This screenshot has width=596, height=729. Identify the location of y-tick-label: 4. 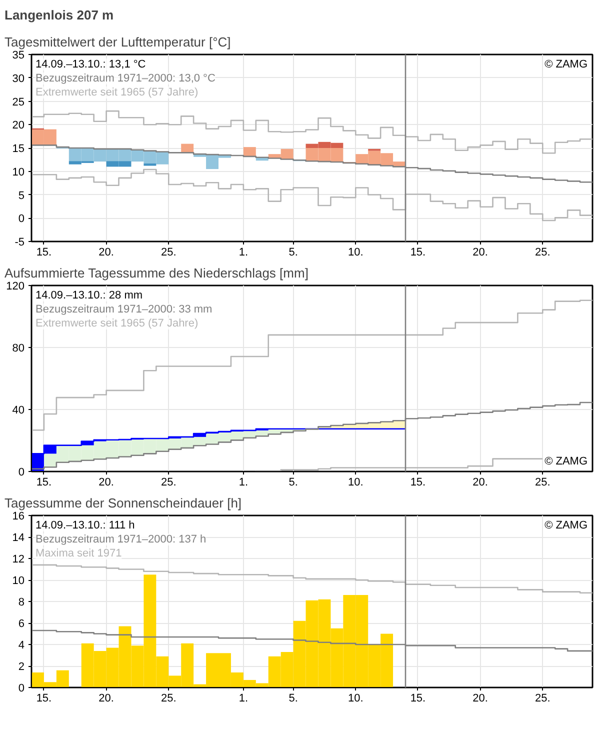
(21, 646).